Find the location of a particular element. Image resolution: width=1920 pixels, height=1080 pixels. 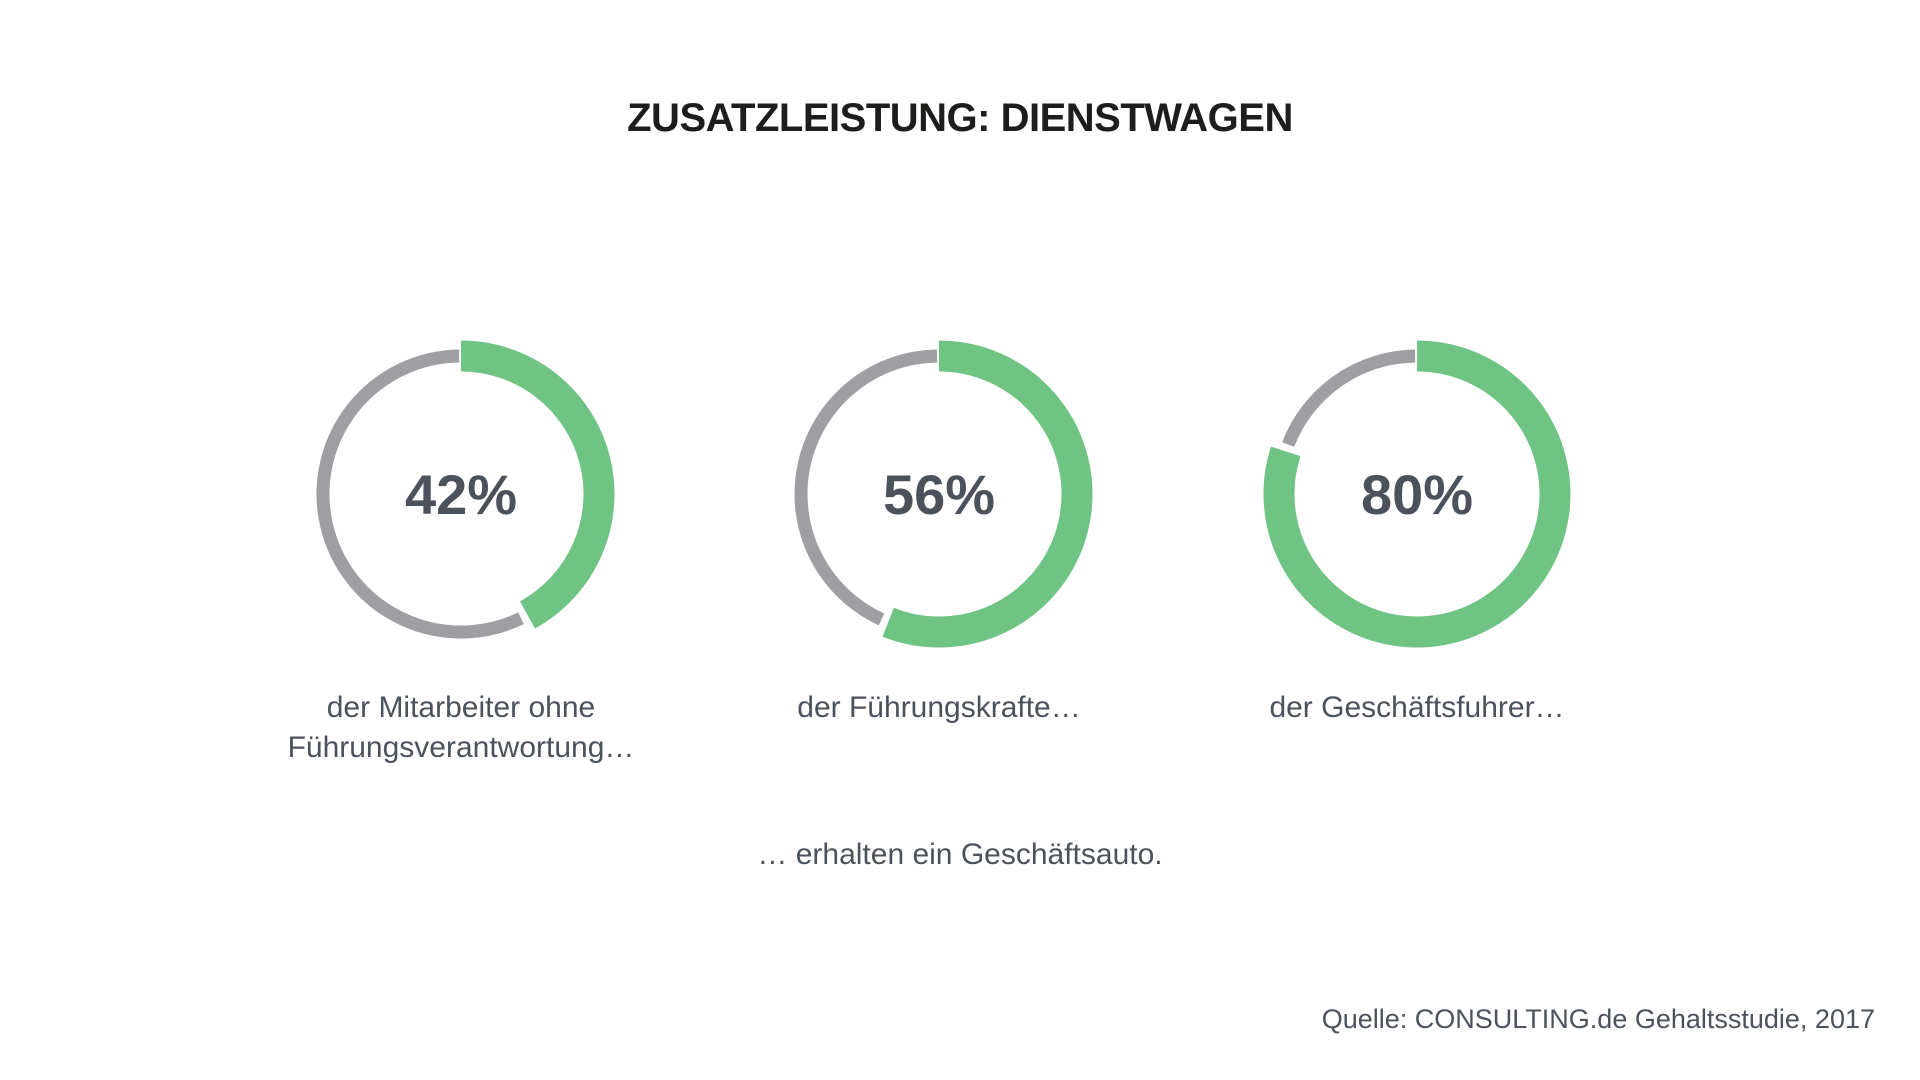

donut-chart-executives: 80% is located at coordinates (1417, 494).